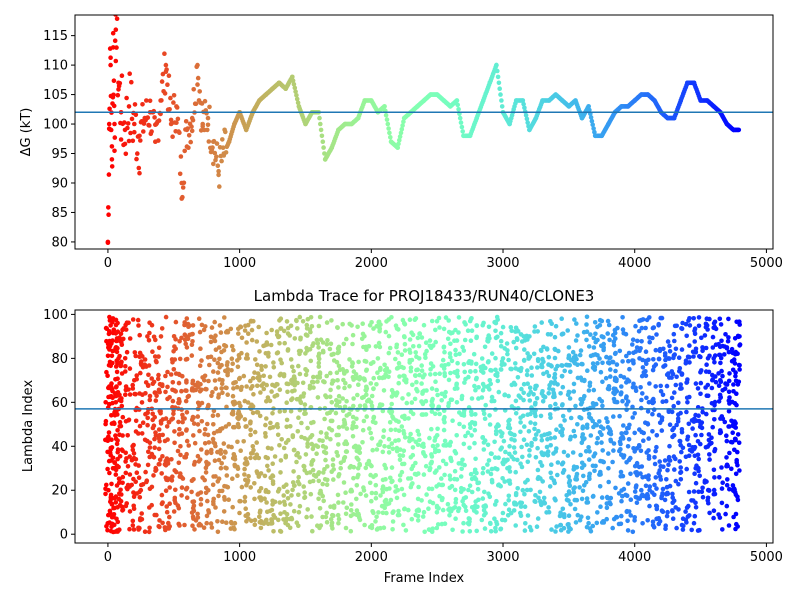 Image resolution: width=800 pixels, height=600 pixels. I want to click on lambda-x-tick-label: 2000, so click(371, 557).